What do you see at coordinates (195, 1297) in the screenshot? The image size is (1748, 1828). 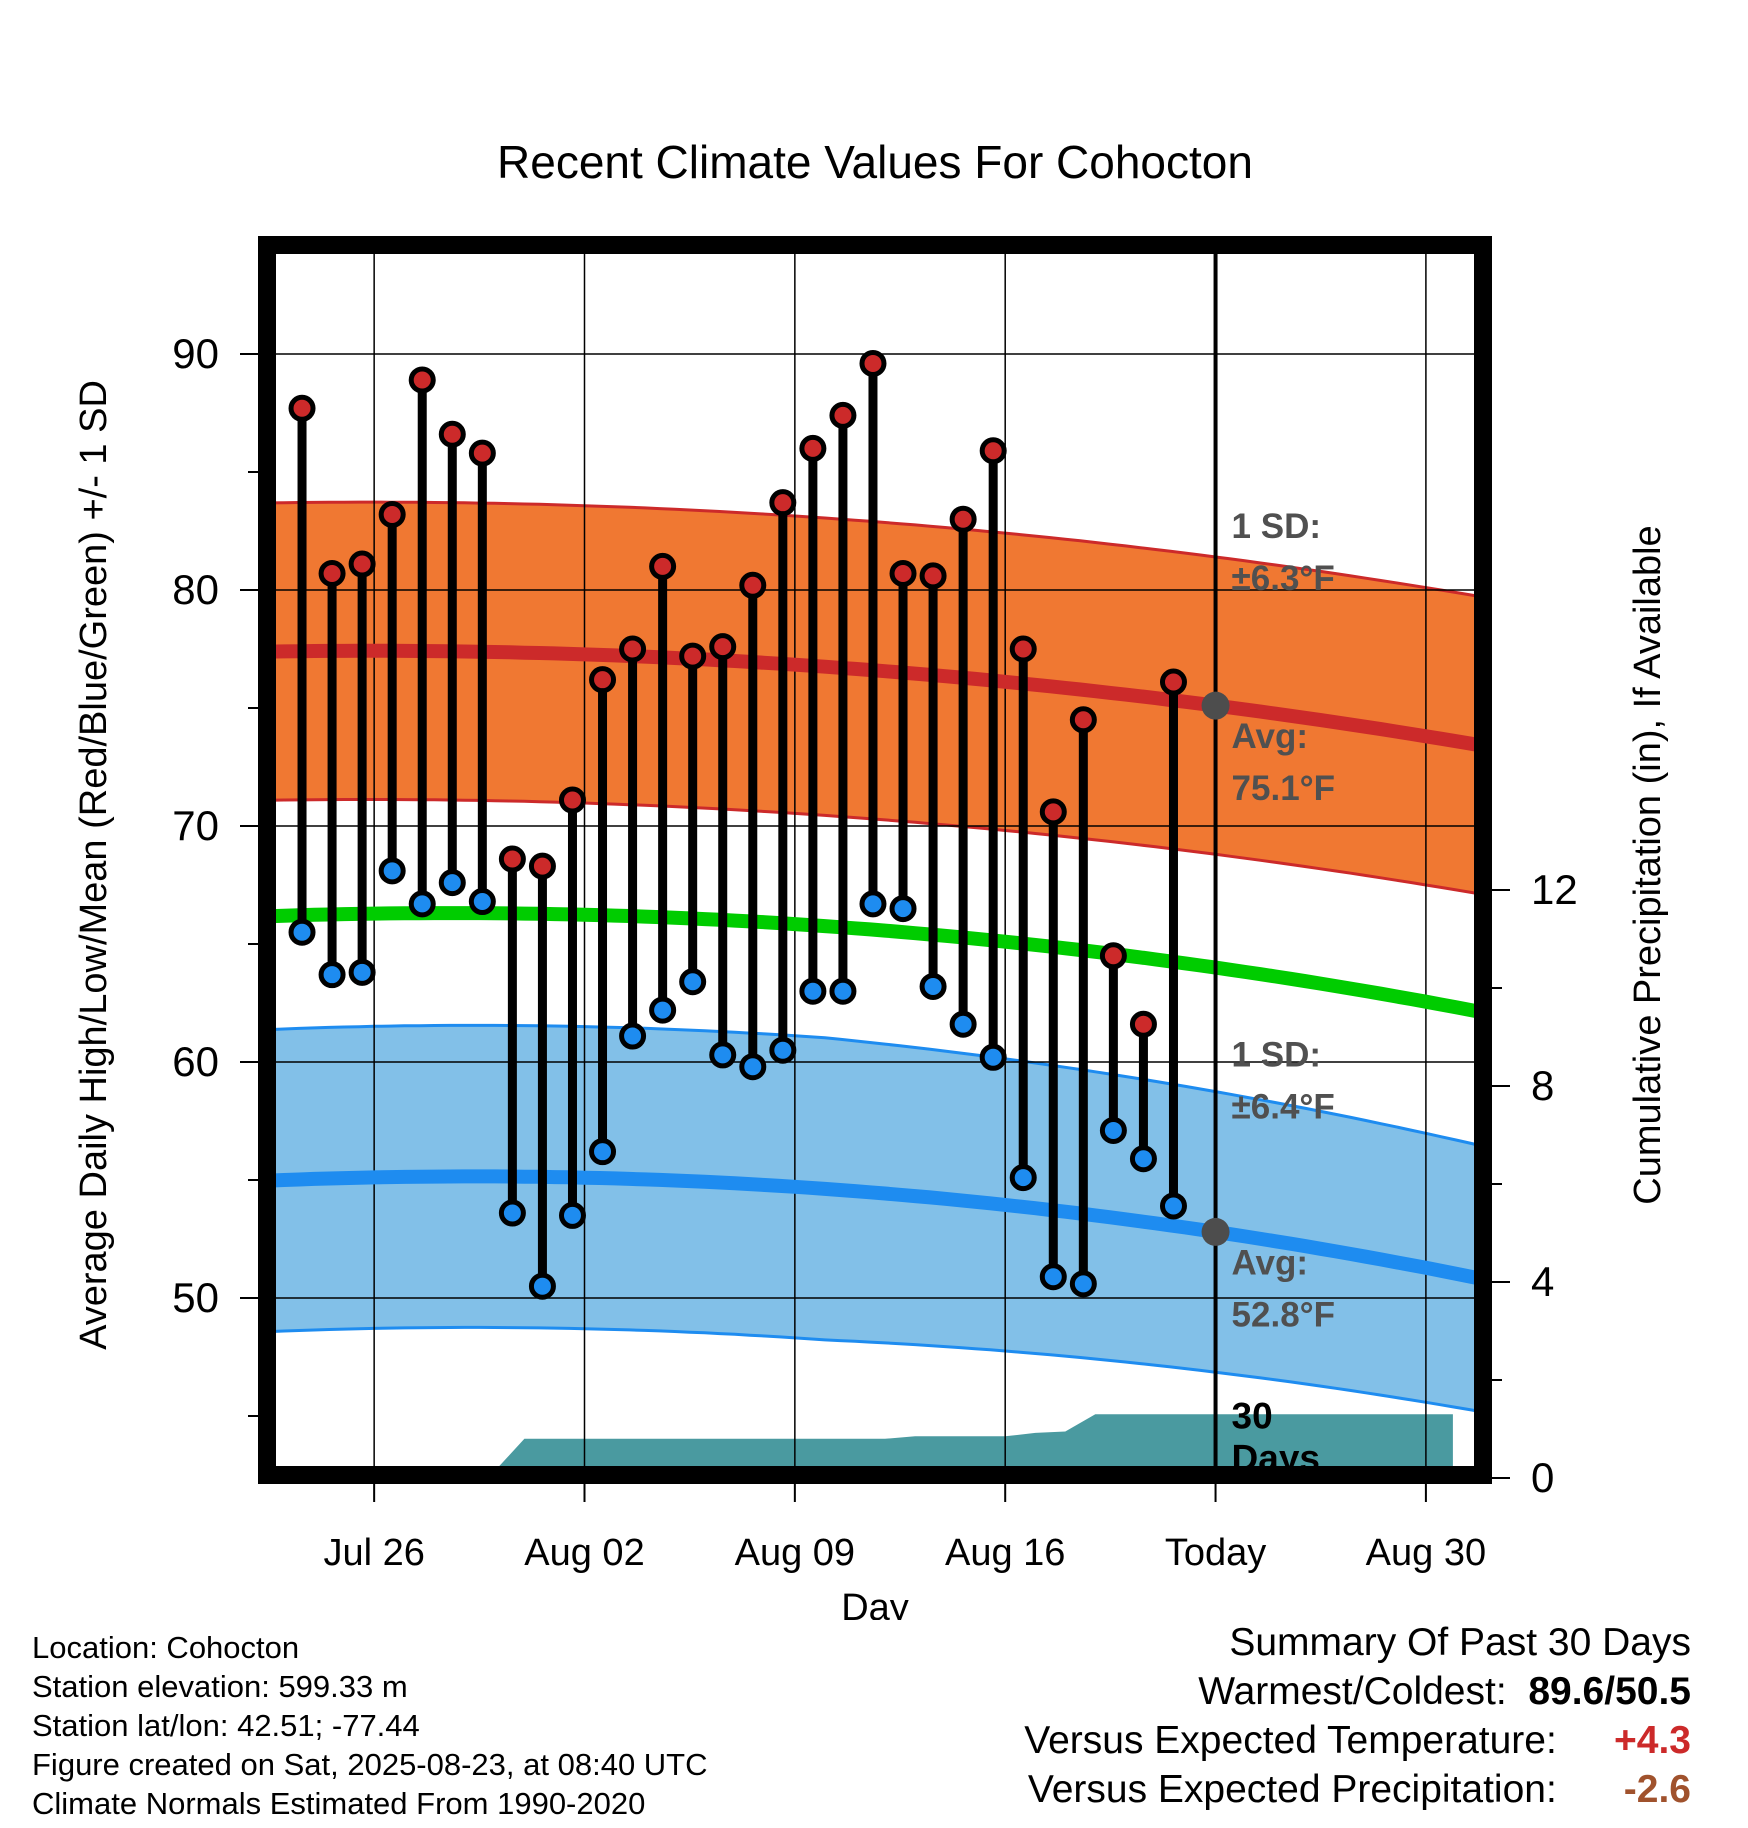 I see `y-tick-label: 50` at bounding box center [195, 1297].